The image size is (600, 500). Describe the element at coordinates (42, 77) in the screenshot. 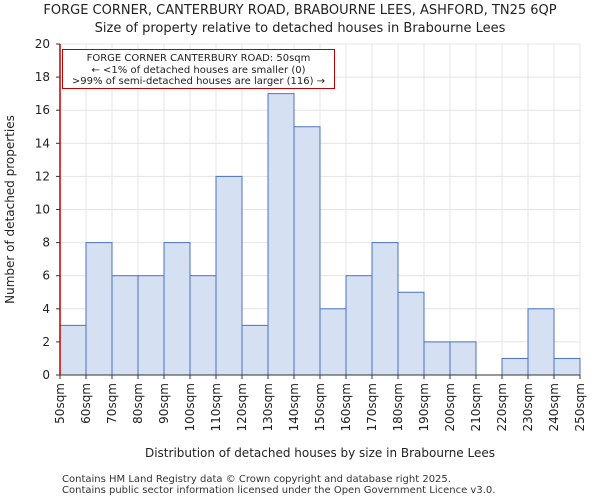

I see `y-tick-label: 18` at that location.